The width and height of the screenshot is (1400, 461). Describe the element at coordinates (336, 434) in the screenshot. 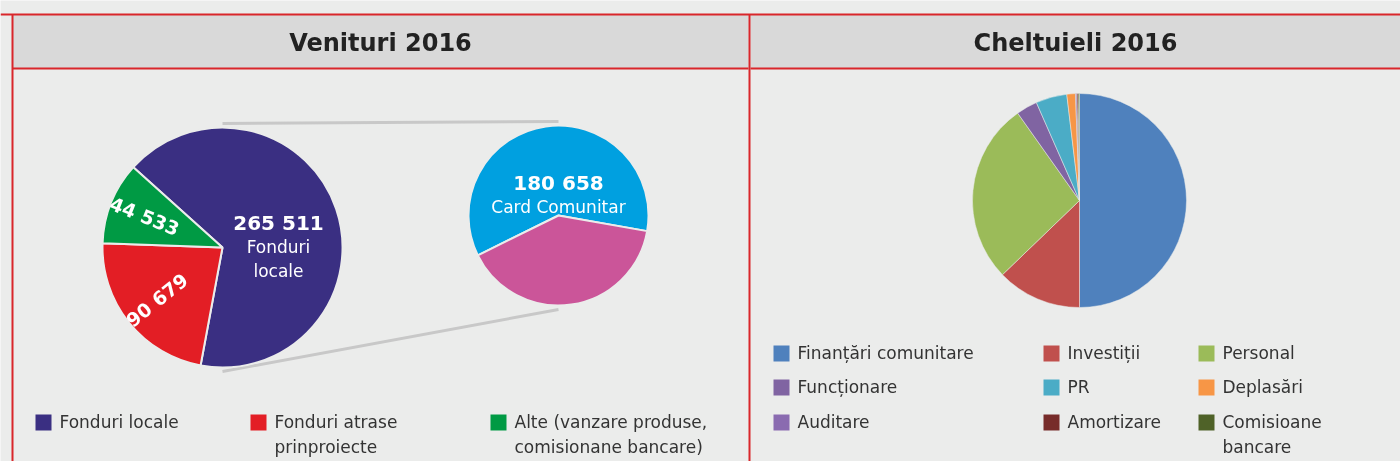

I see `legend-label: Fonduri atrase prinproiecte` at that location.